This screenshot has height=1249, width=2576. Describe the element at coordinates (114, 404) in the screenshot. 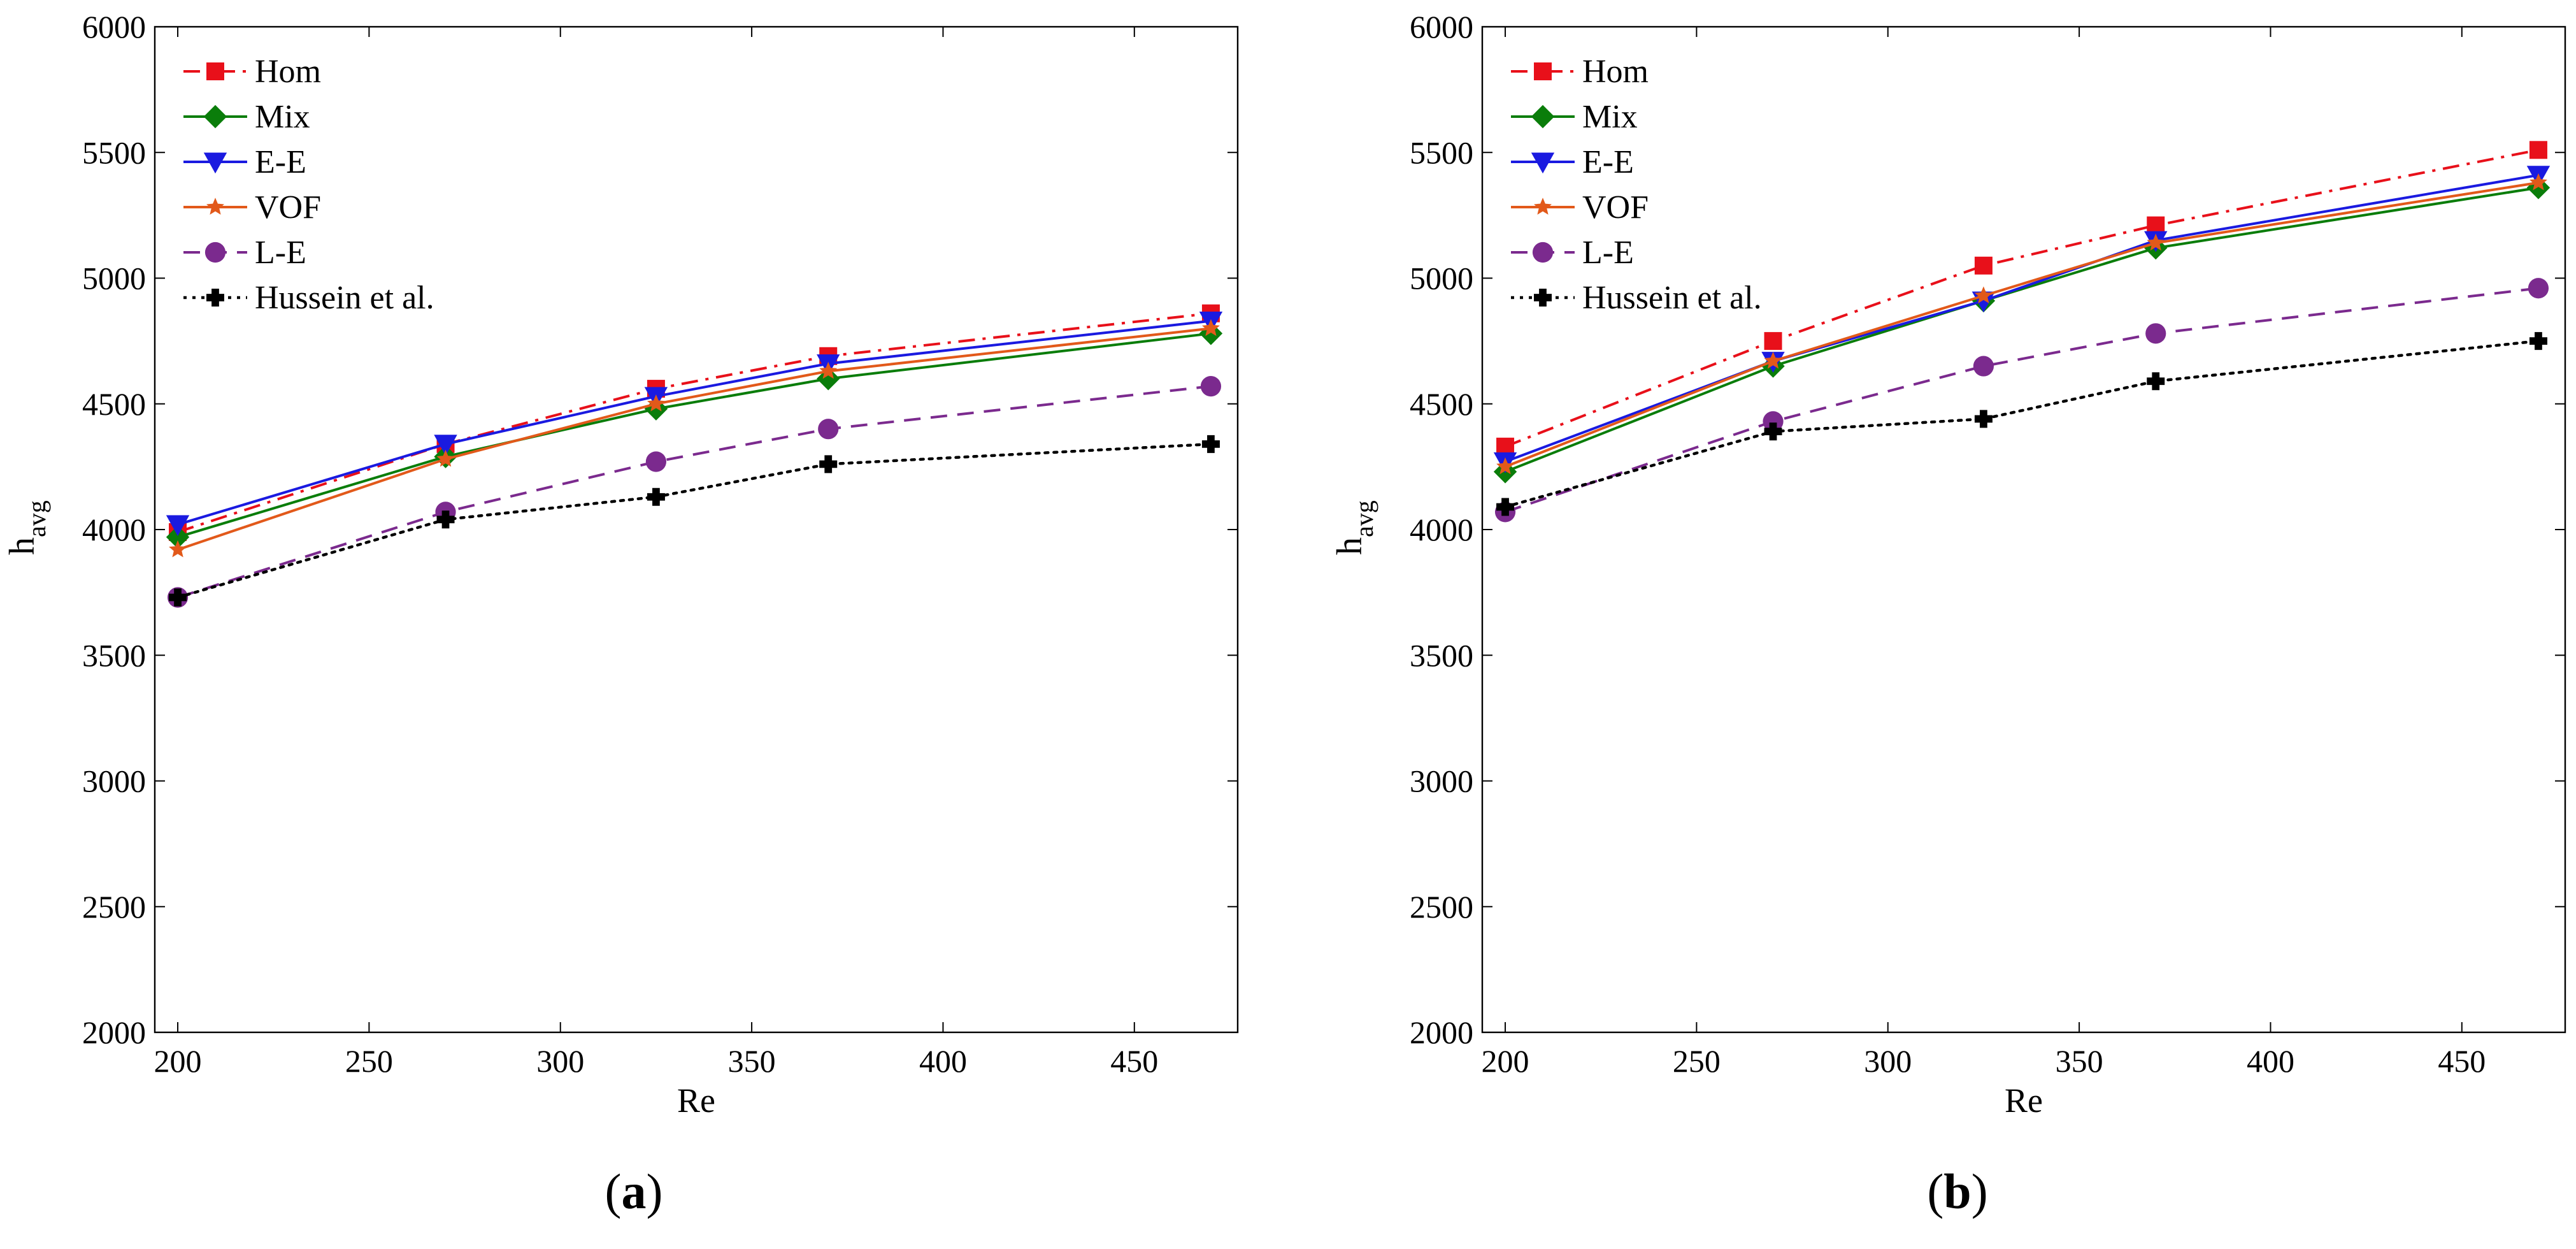

I see `y-tick-label-a-4500: 4500` at that location.